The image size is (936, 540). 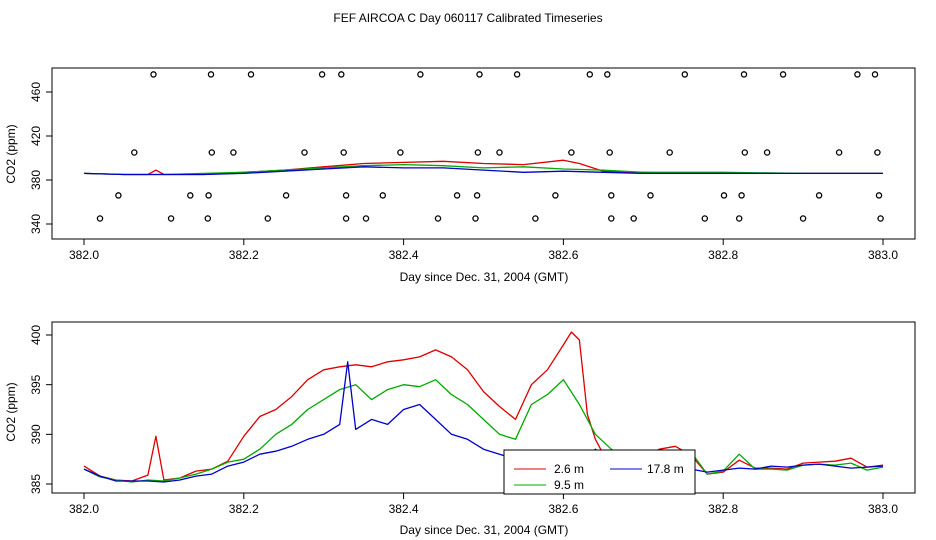 I want to click on legend: 2.6 m 17.8 m 9.5 m, so click(x=599, y=472).